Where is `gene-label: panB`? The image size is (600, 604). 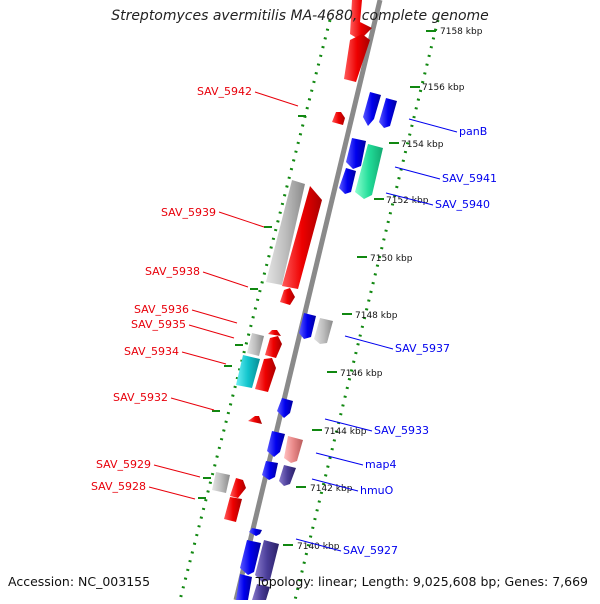 gene-label: panB is located at coordinates (473, 131).